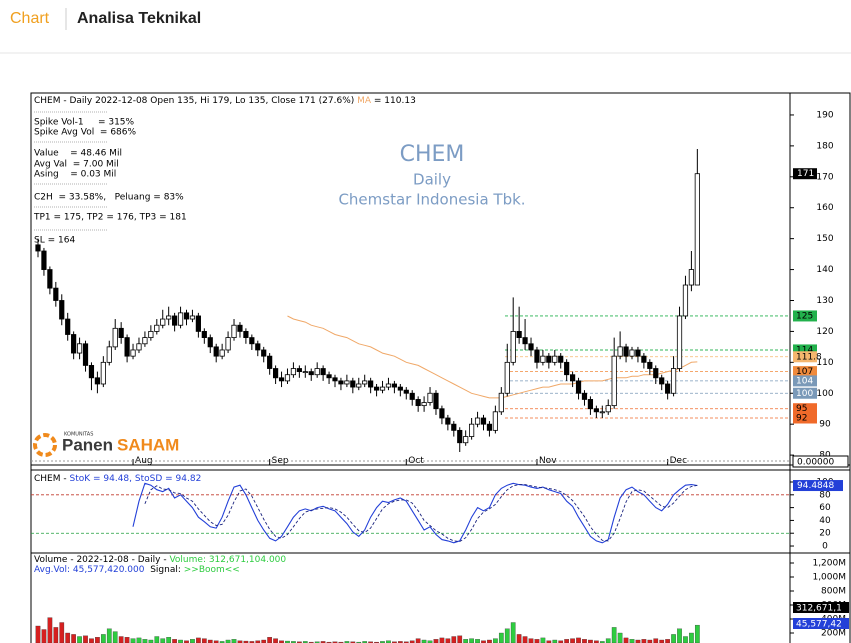 This screenshot has height=643, width=851. Describe the element at coordinates (824, 270) in the screenshot. I see `y-tick-label: 140` at that location.